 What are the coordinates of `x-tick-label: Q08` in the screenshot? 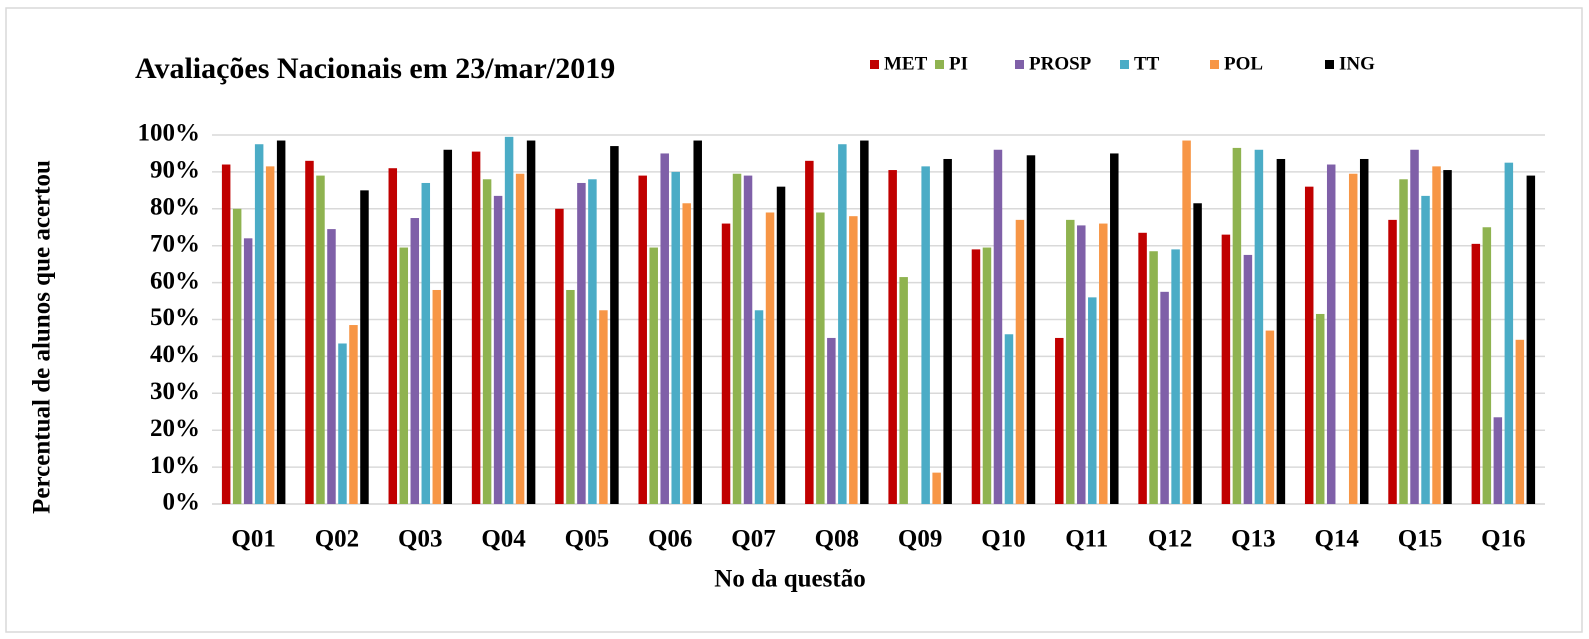 It's located at (837, 539).